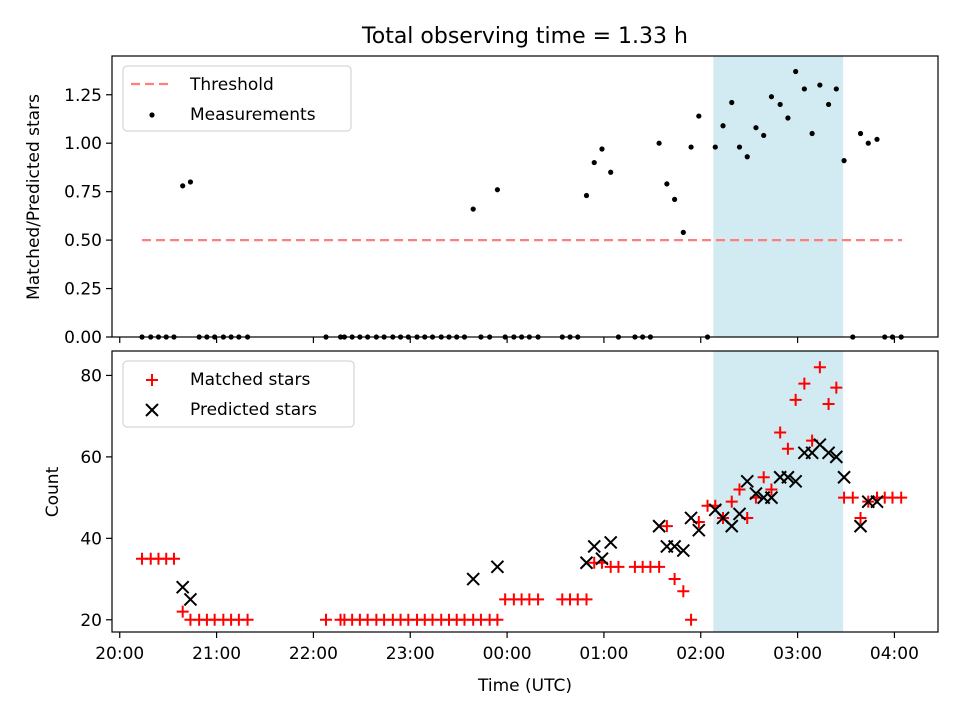 This screenshot has width=960, height=720. What do you see at coordinates (88, 217) in the screenshot?
I see `top-y-axis: 0.00 0.25 0.50 0.75 1.00 1.25` at bounding box center [88, 217].